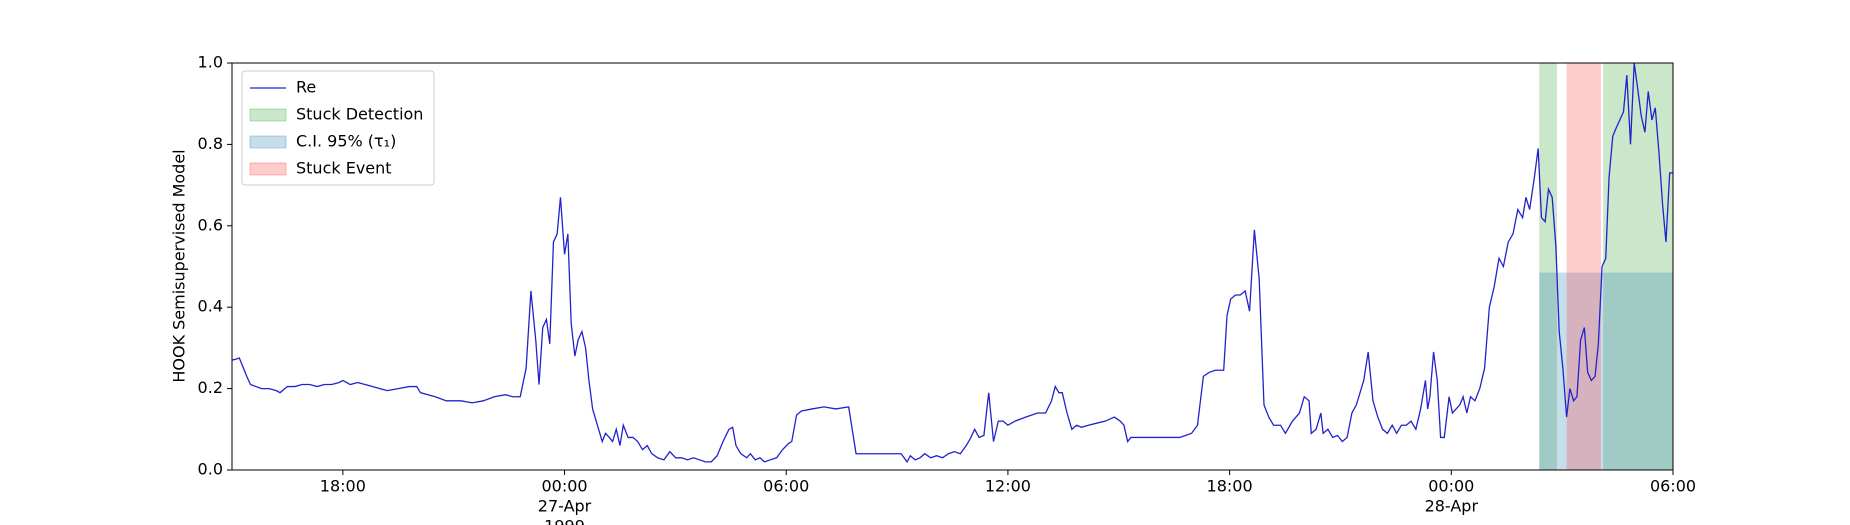  Describe the element at coordinates (179, 265) in the screenshot. I see `y-axis-label: HOOK Semisupervised Model` at that location.